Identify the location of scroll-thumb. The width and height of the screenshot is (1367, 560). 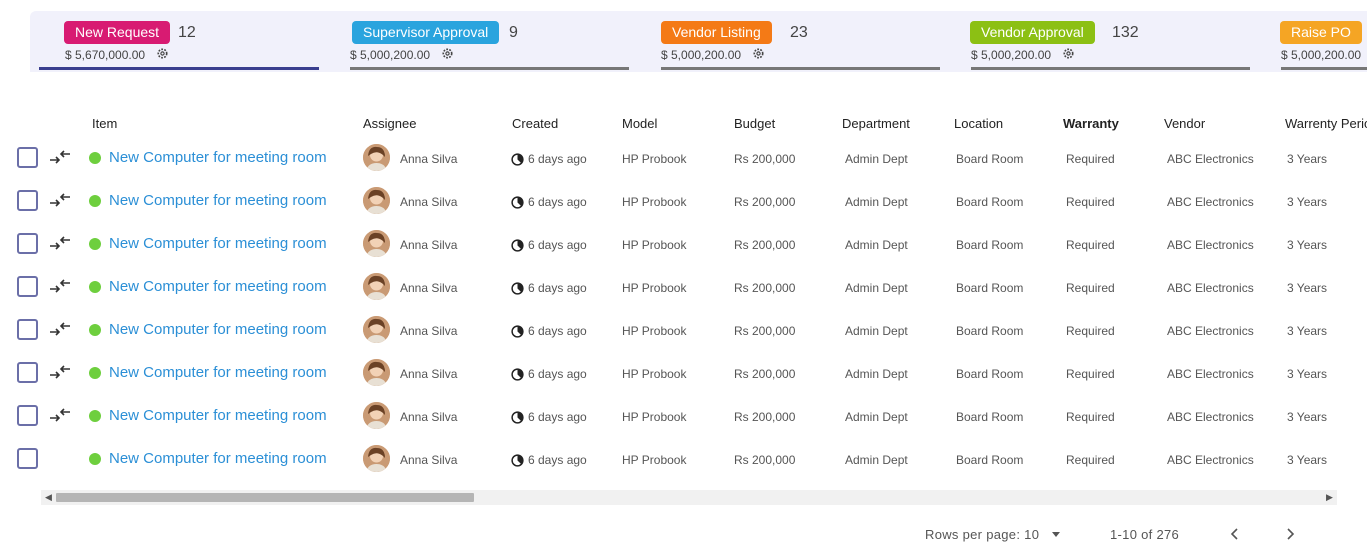
(265, 497).